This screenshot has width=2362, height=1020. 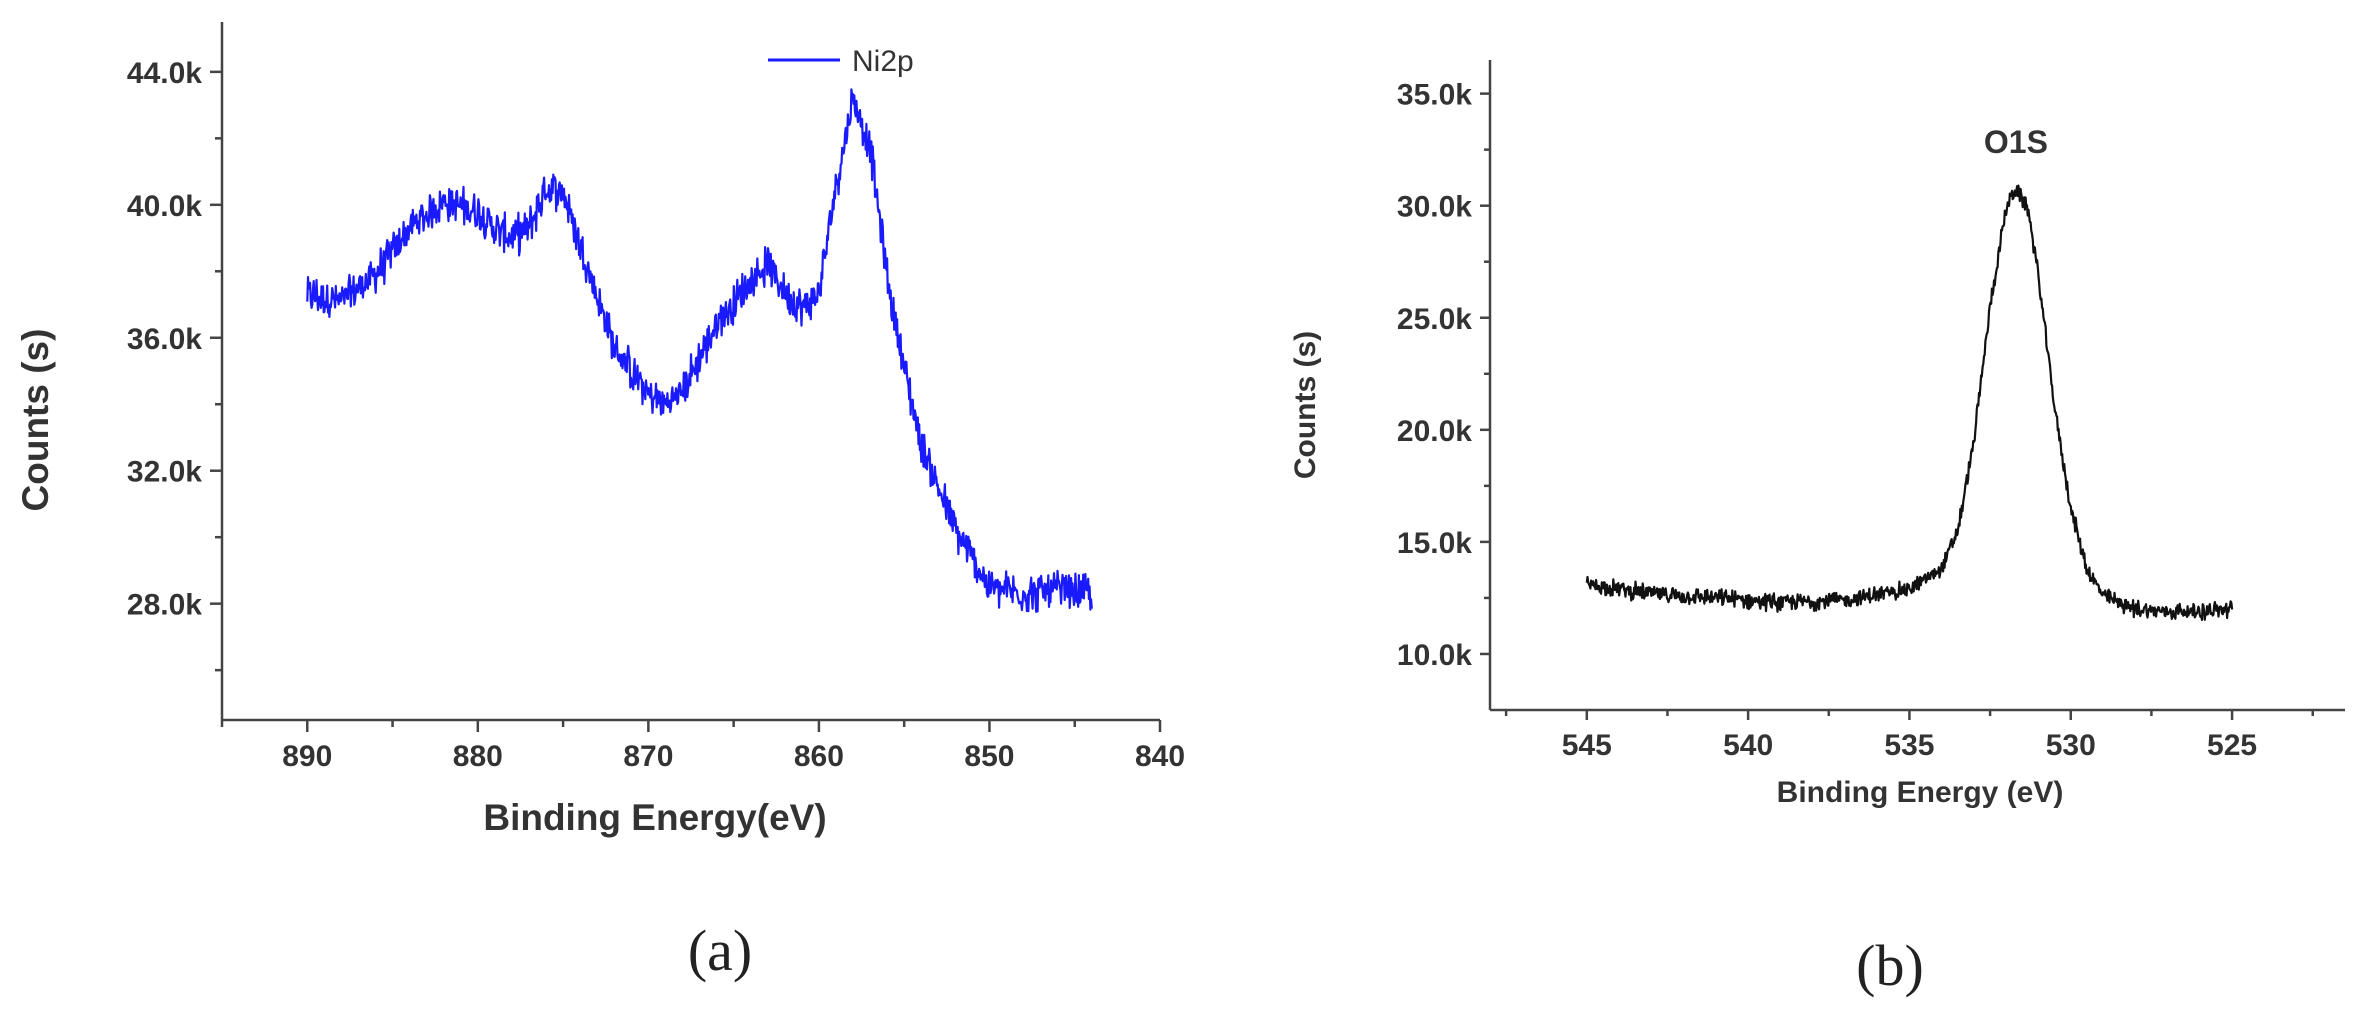 I want to click on panel-b-y-tick-label: 25.0k, so click(x=1434, y=319).